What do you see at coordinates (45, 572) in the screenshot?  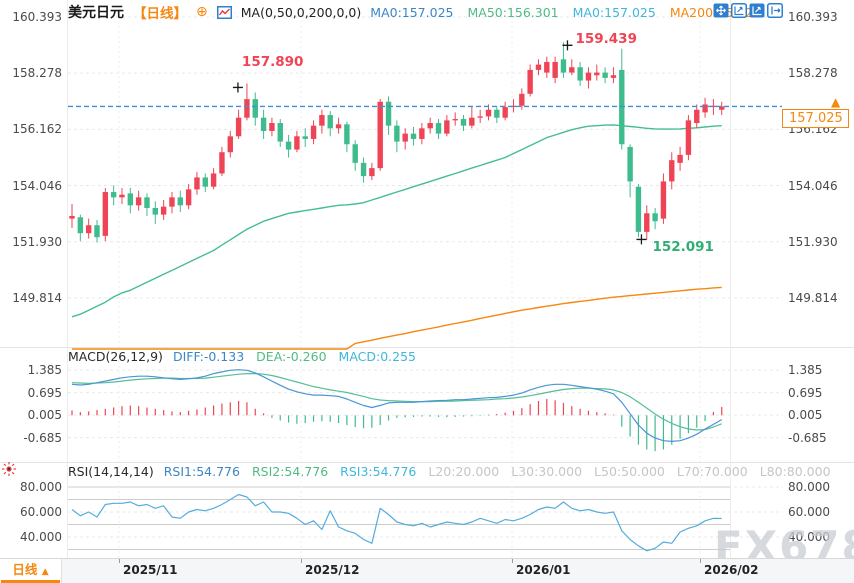 I see `tab-arrow-icon: ▲` at bounding box center [45, 572].